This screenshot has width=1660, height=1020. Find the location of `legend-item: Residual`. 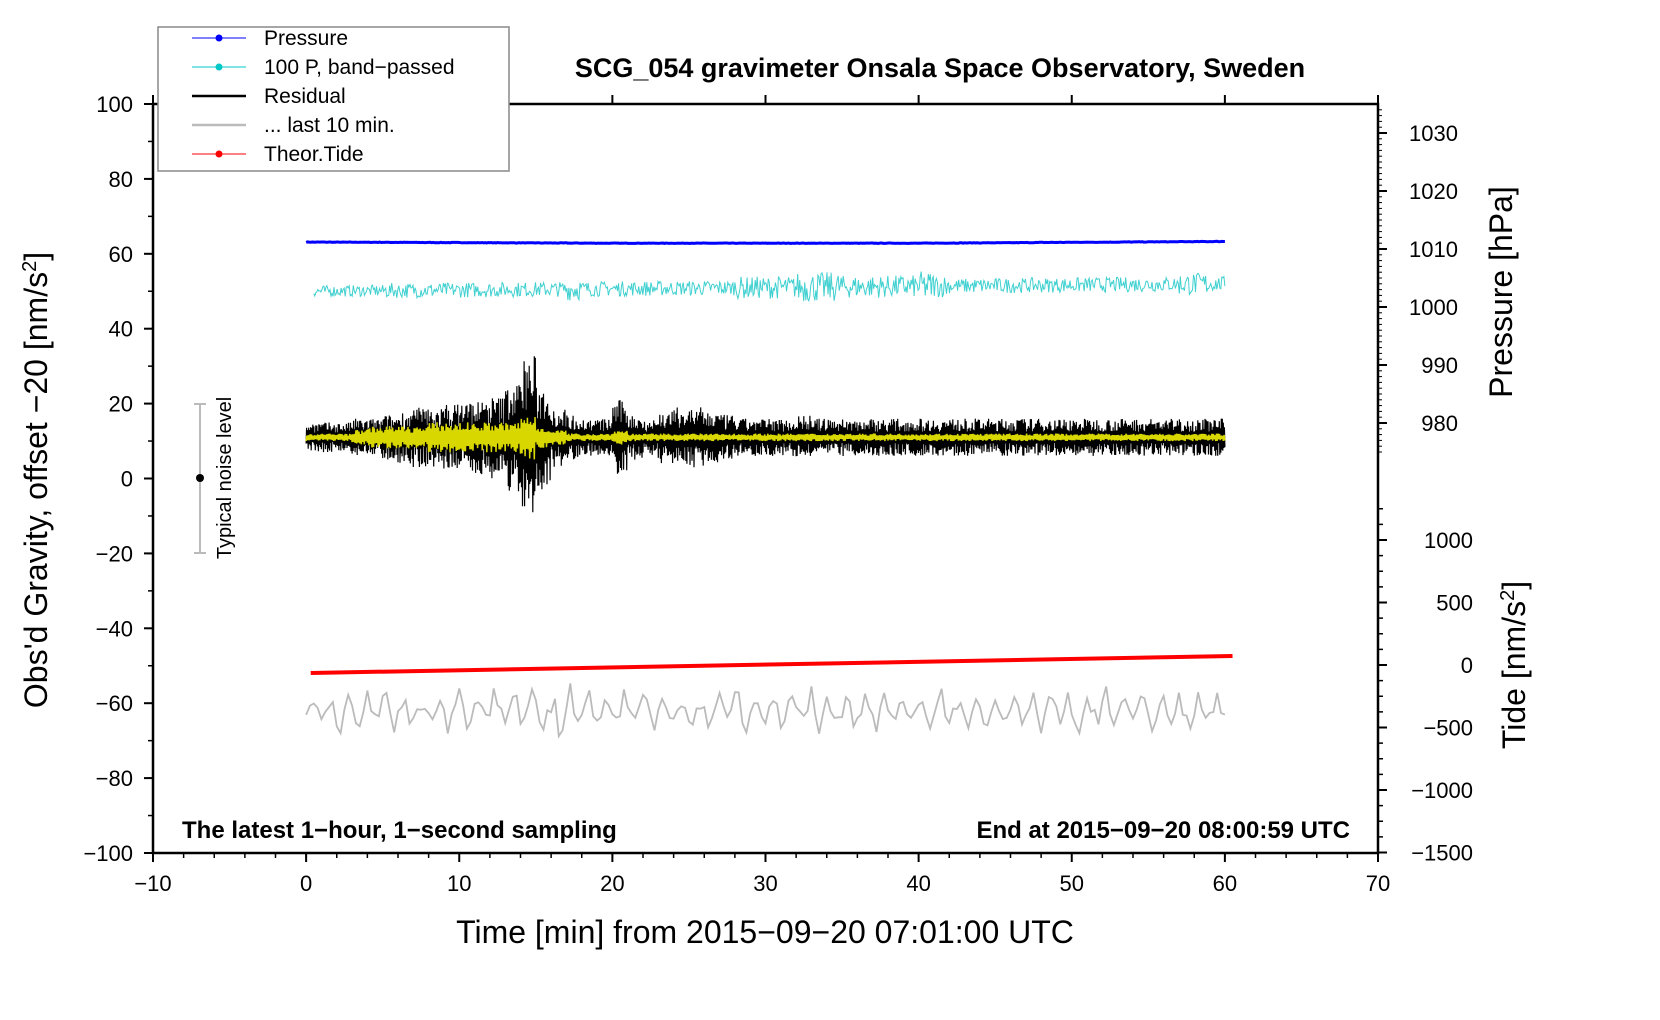

legend-item: Residual is located at coordinates (269, 96).